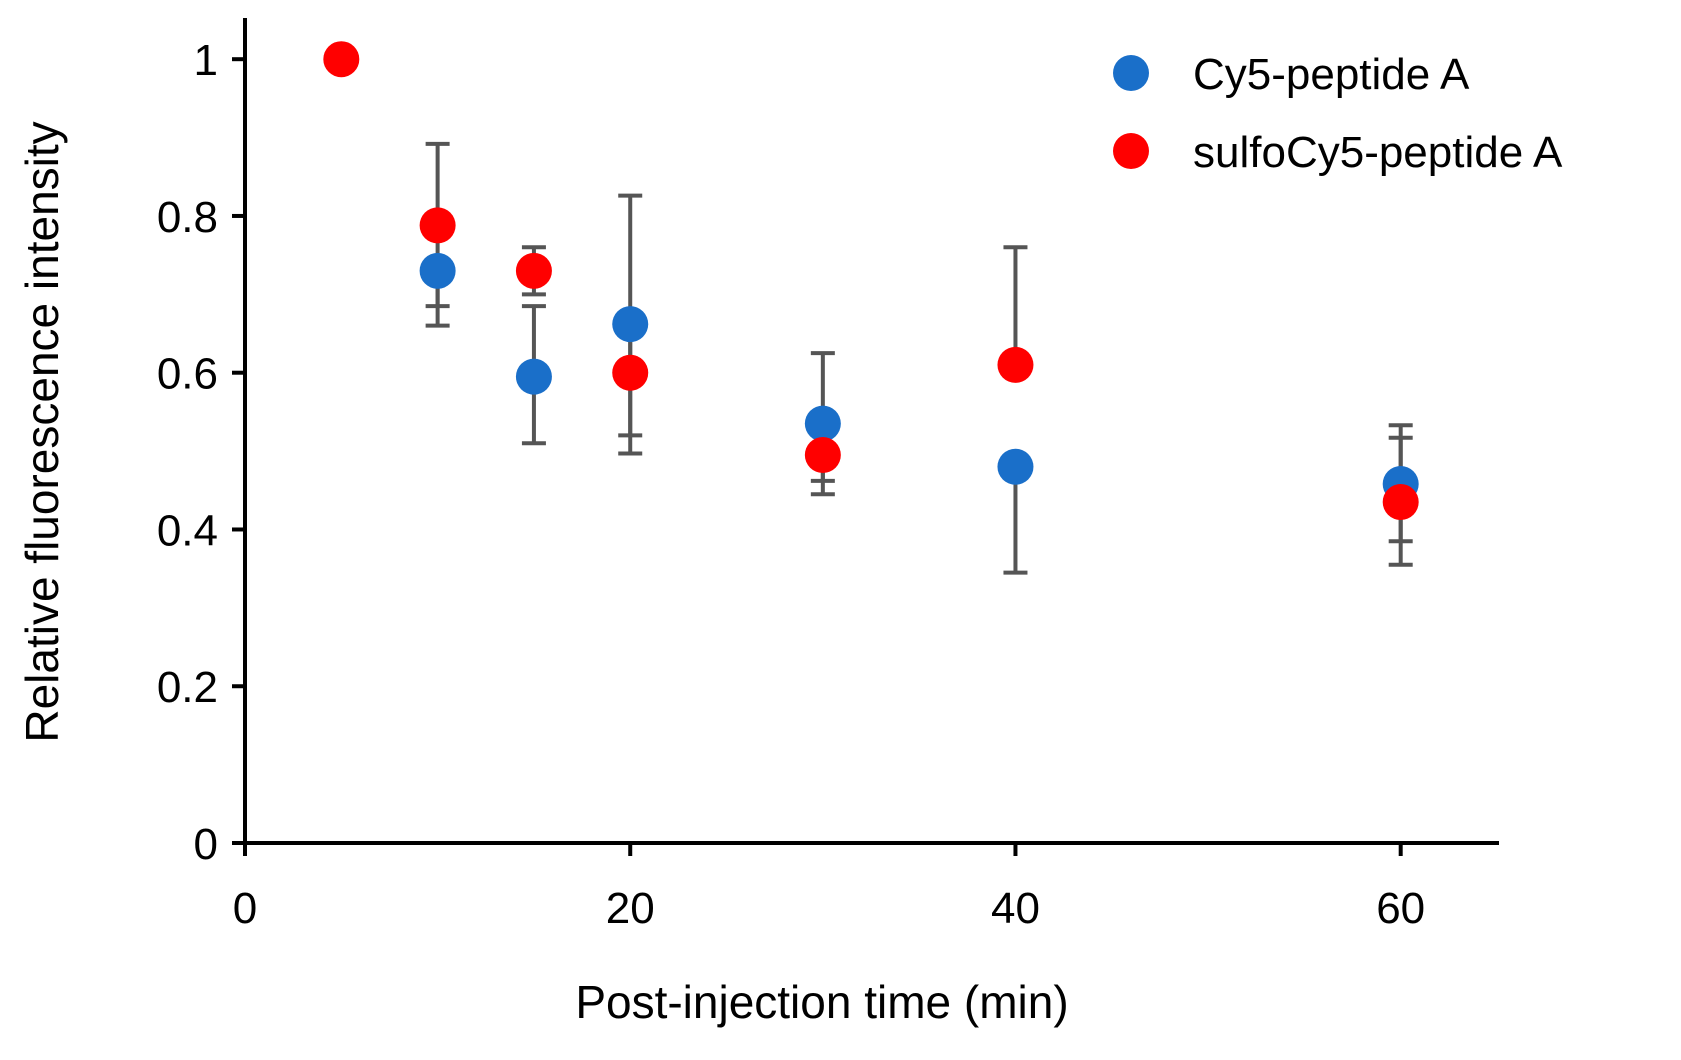  Describe the element at coordinates (1378, 152) in the screenshot. I see `legend-label-sulfocy5-peptide-a: sulfoCy5-peptide A` at that location.